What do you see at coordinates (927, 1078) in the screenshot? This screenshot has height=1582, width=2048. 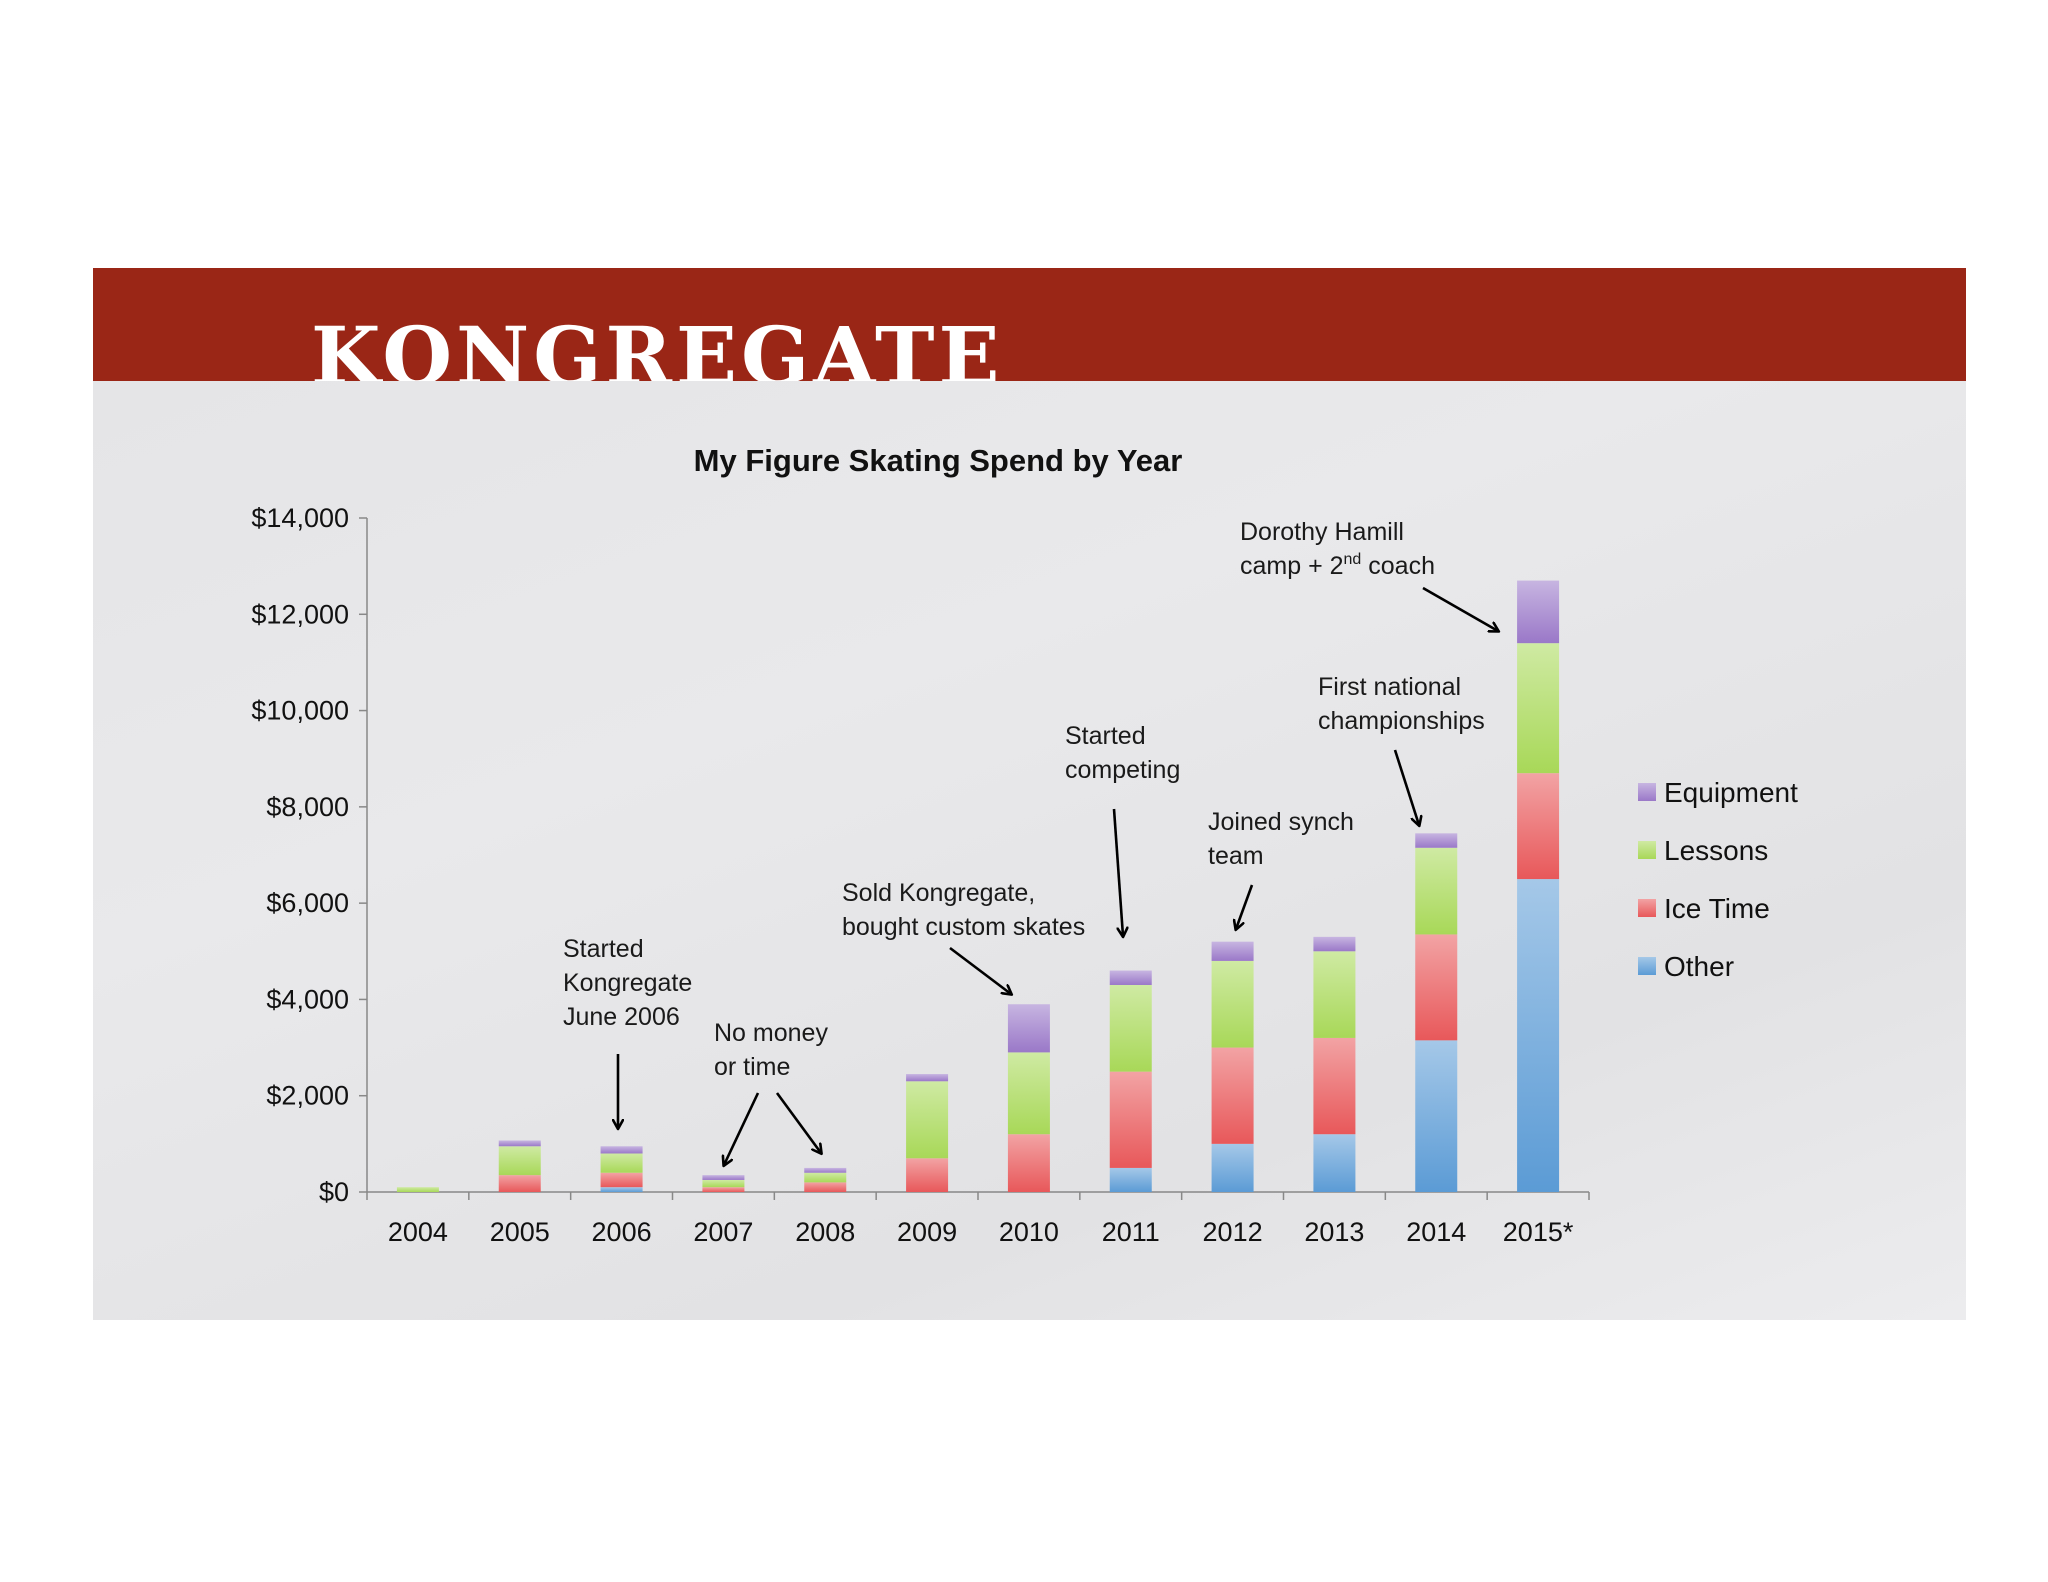 I see `bar-equipment-2009` at bounding box center [927, 1078].